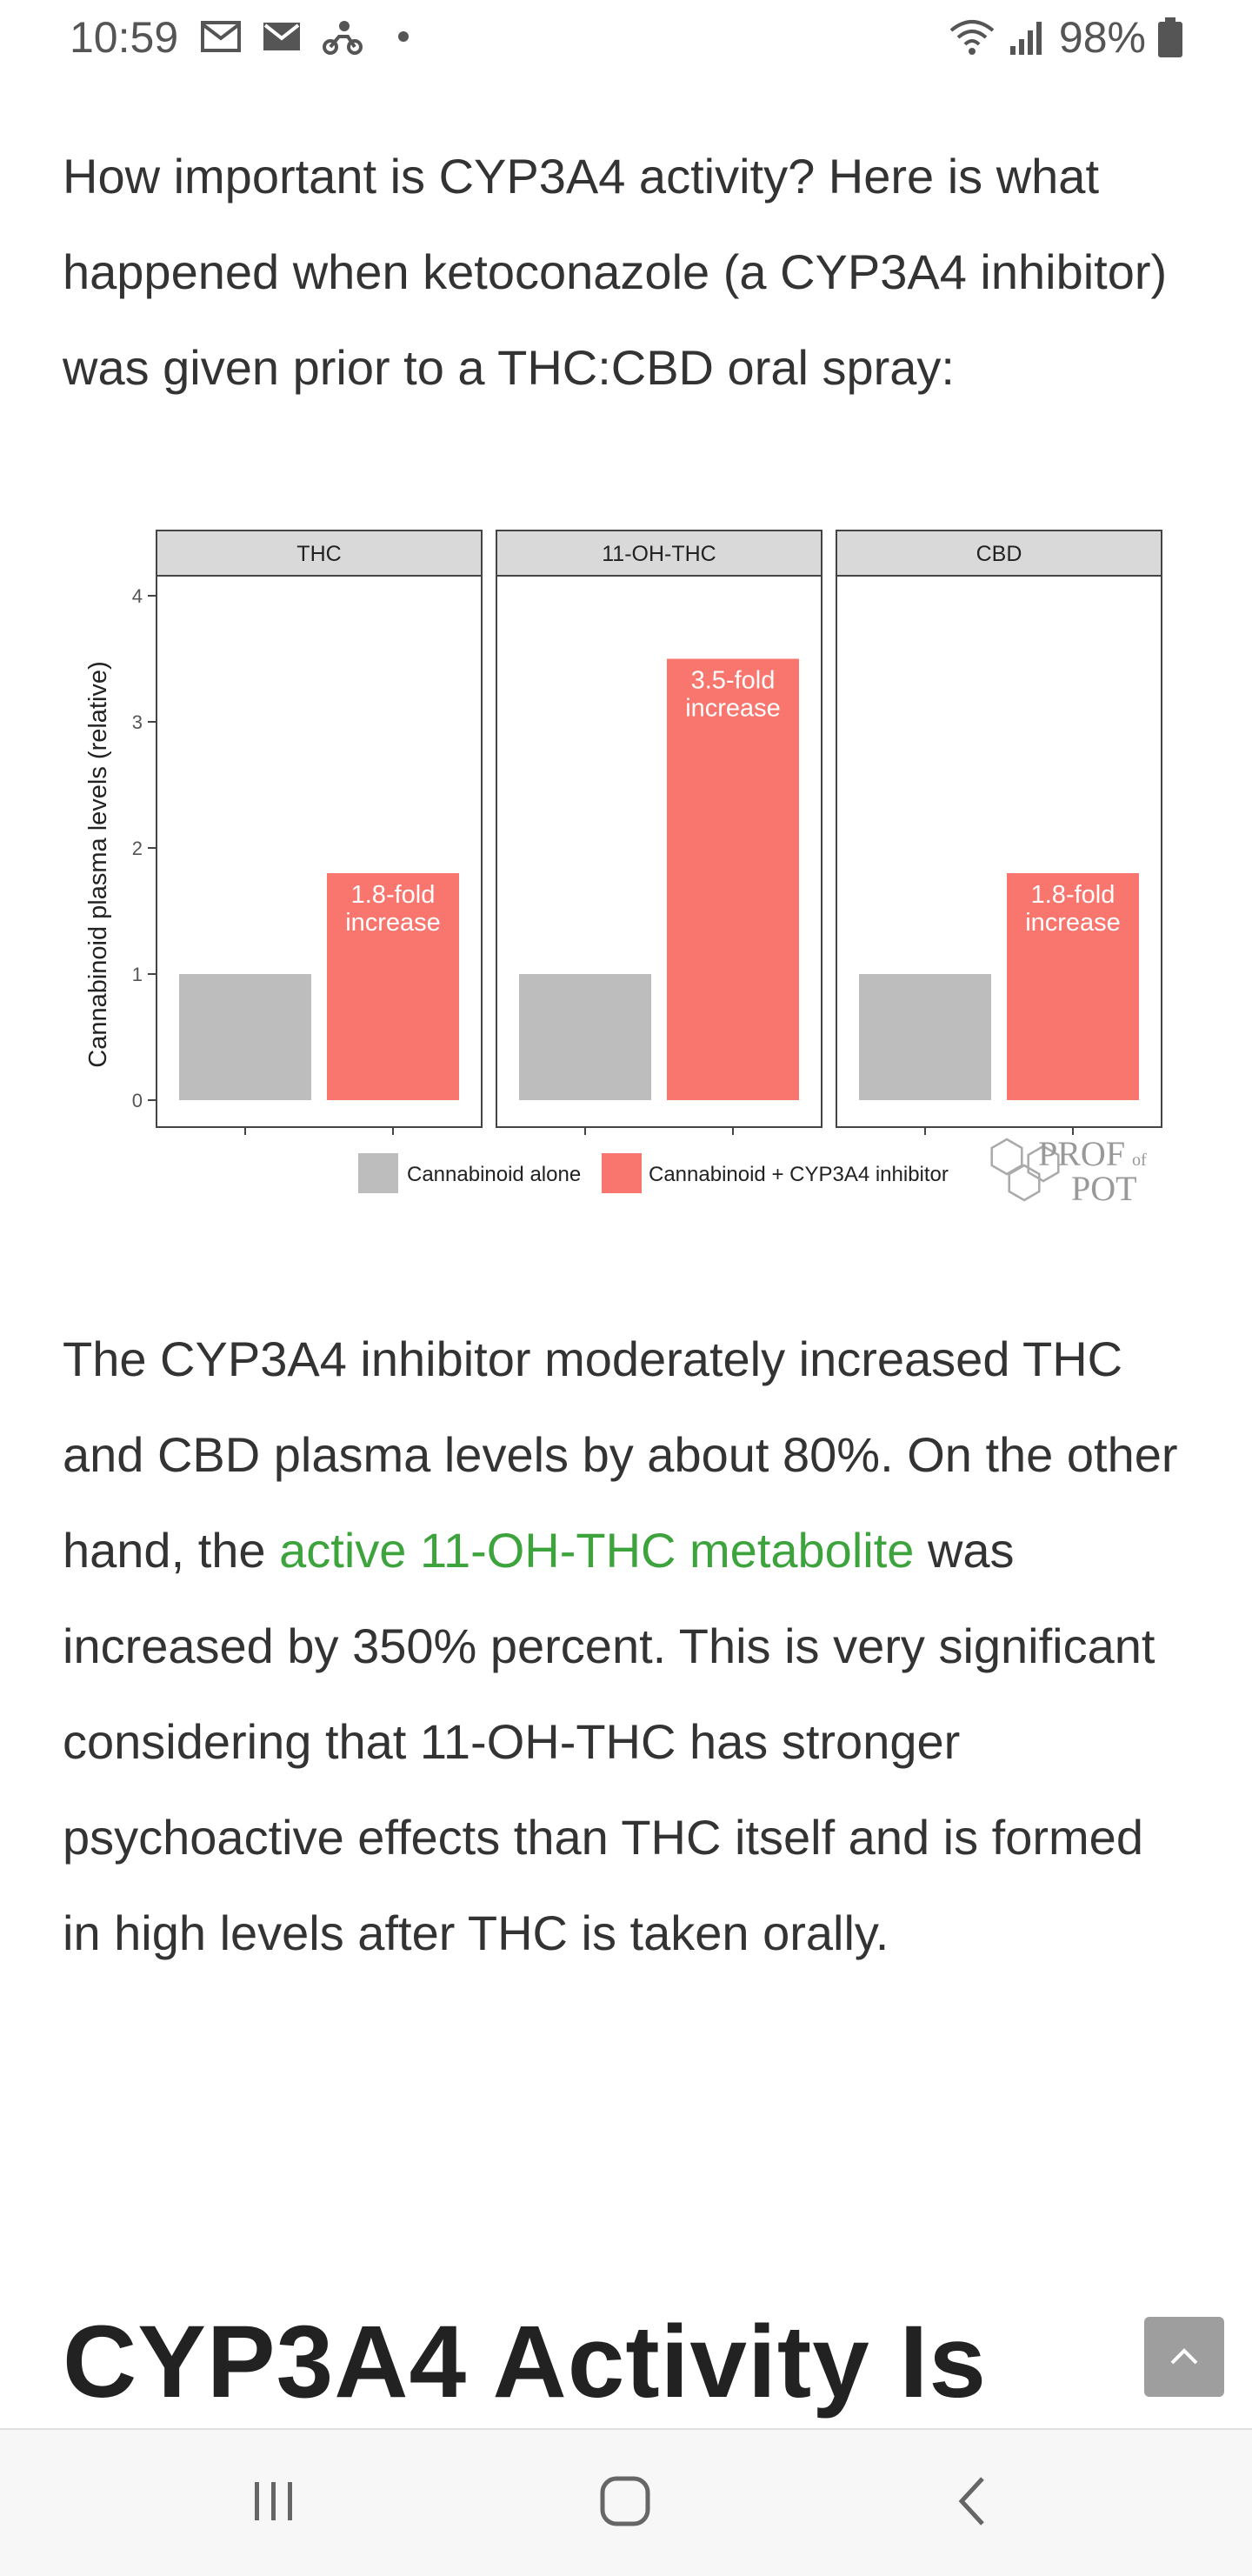  Describe the element at coordinates (659, 554) in the screenshot. I see `panel-title-1: 11-OH-THC` at that location.